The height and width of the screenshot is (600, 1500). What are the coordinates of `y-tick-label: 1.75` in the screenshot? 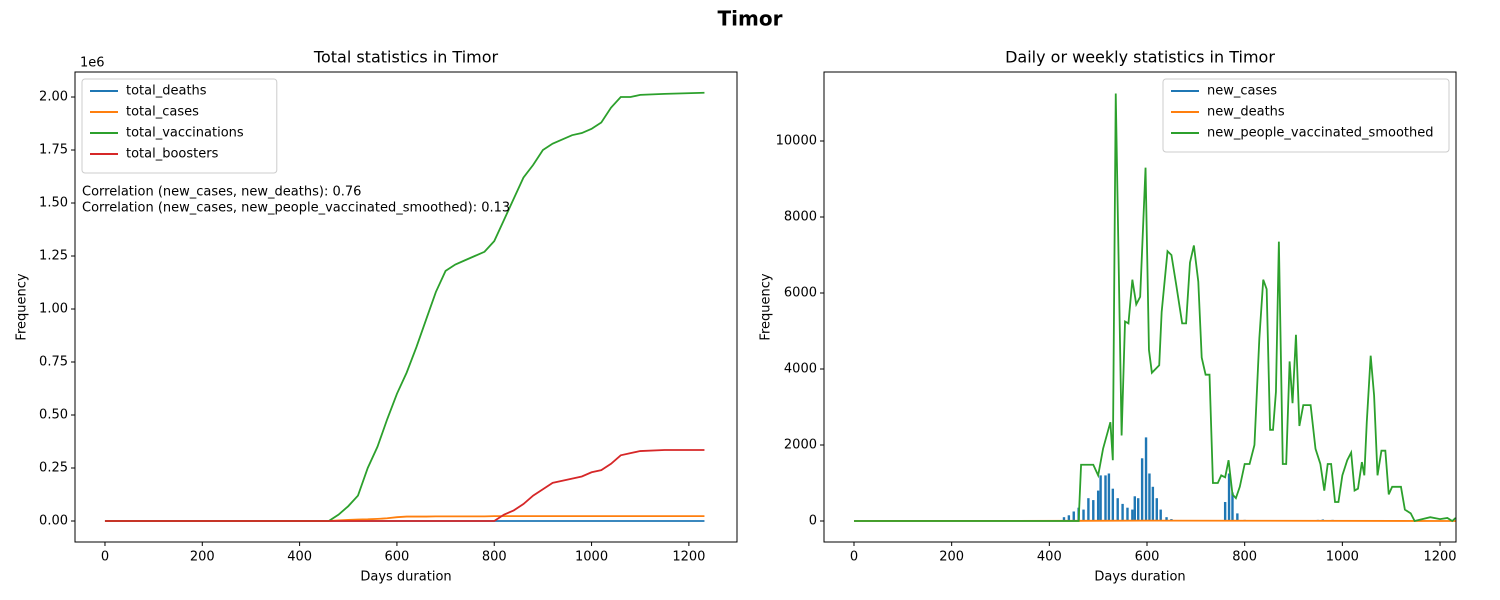 It's located at (53, 150).